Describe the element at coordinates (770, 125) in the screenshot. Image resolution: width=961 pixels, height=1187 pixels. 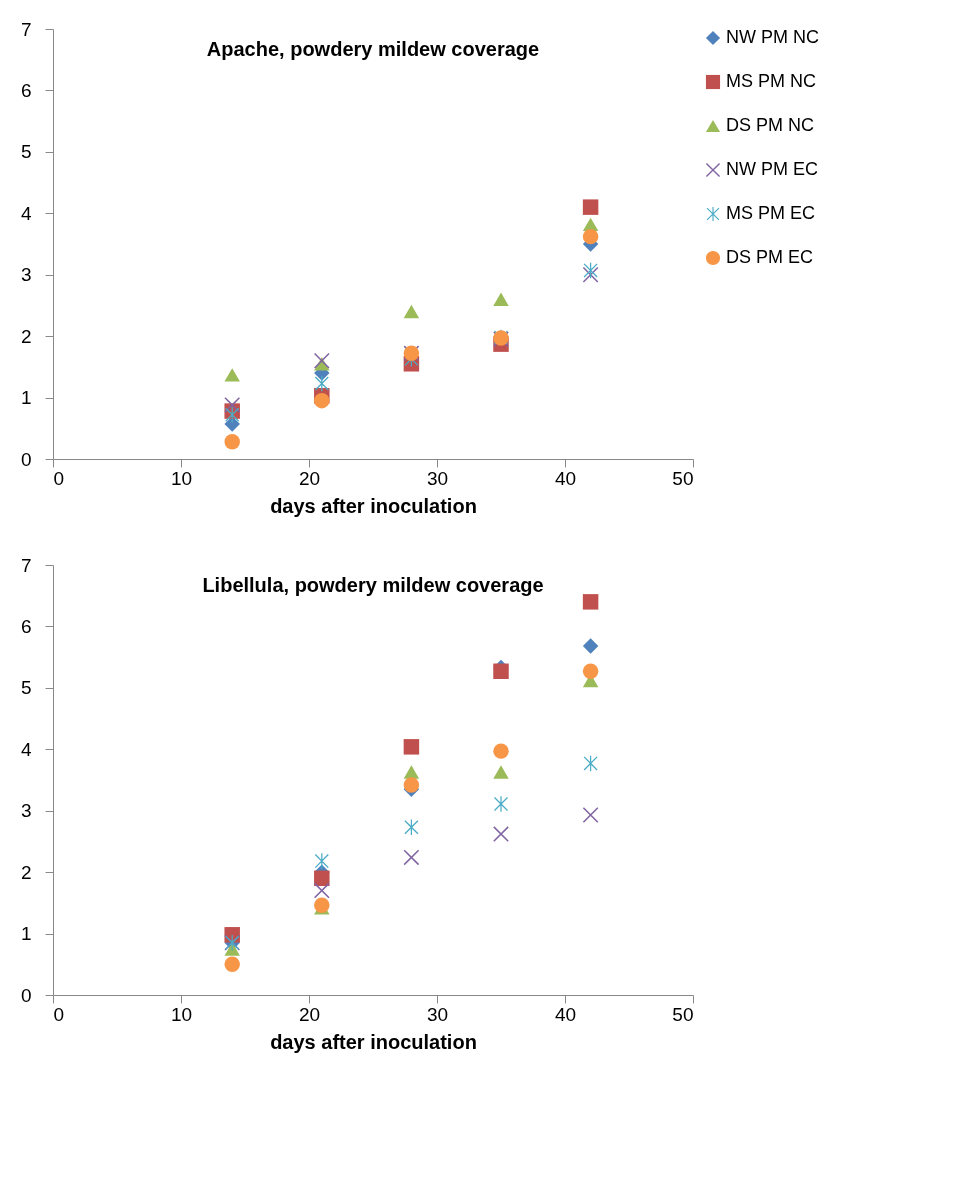
I see `legend-label: DS PM NC` at that location.